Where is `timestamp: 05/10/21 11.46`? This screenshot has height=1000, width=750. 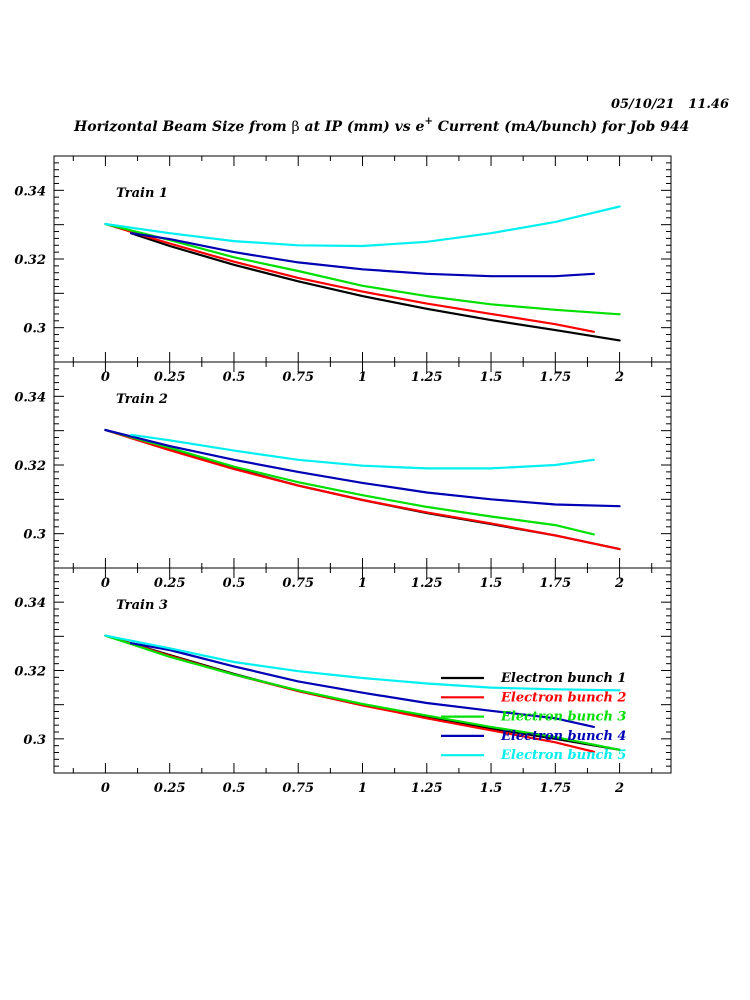
timestamp: 05/10/21 11.46 is located at coordinates (670, 104).